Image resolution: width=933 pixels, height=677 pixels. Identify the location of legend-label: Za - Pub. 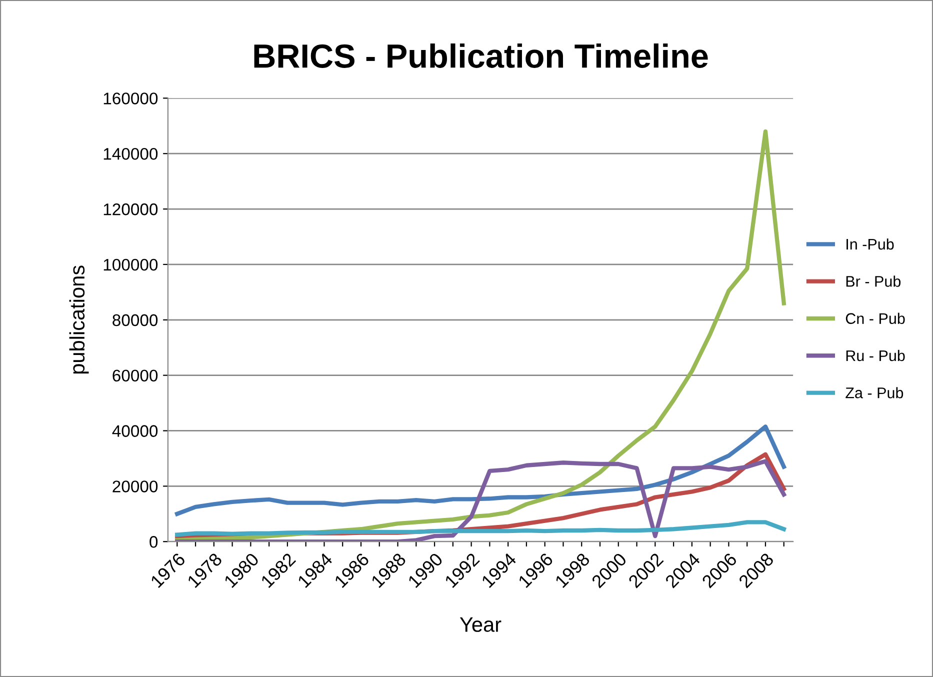
(875, 392).